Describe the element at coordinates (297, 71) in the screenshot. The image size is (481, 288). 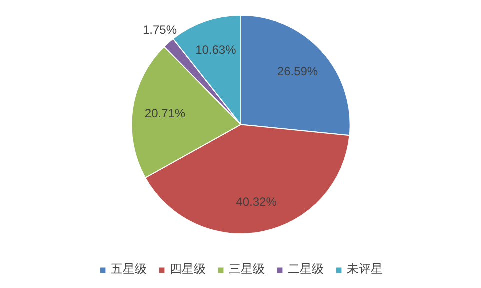
I see `data-label: 26.59%` at that location.